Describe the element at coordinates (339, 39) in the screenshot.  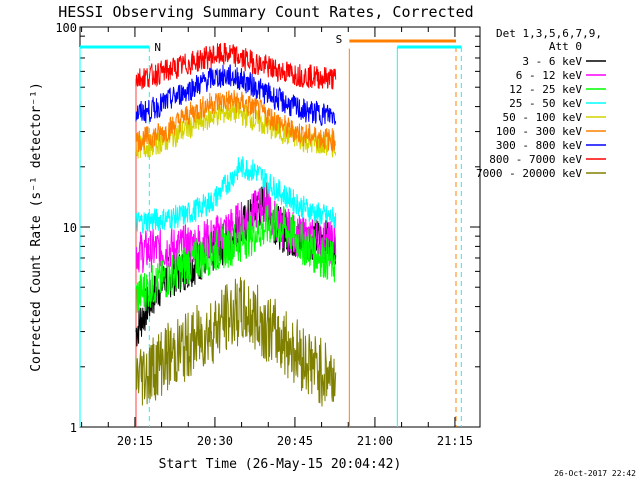
I see `saa-marker-label: S` at that location.